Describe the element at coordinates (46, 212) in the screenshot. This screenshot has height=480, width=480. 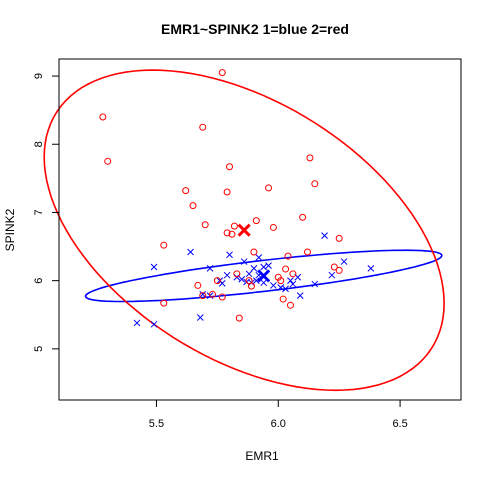
I see `y-axis: 5 6 7 8 9` at that location.